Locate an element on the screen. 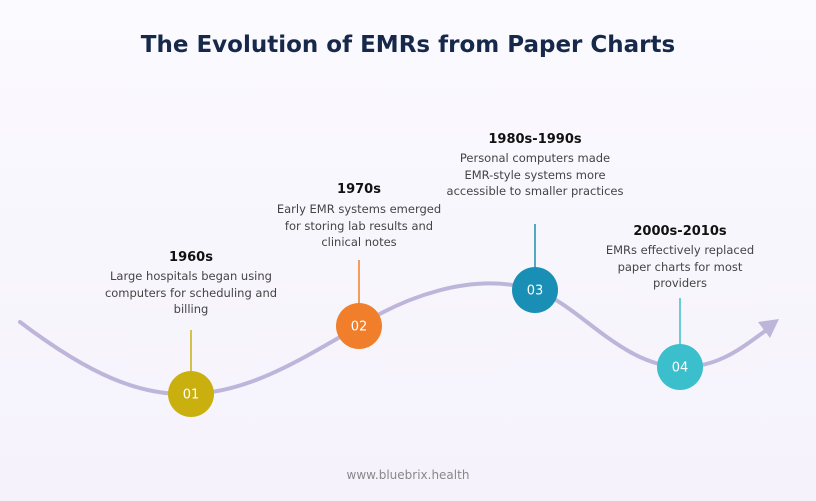 This screenshot has width=816, height=501. milestone-period: 2000s-2010s is located at coordinates (680, 231).